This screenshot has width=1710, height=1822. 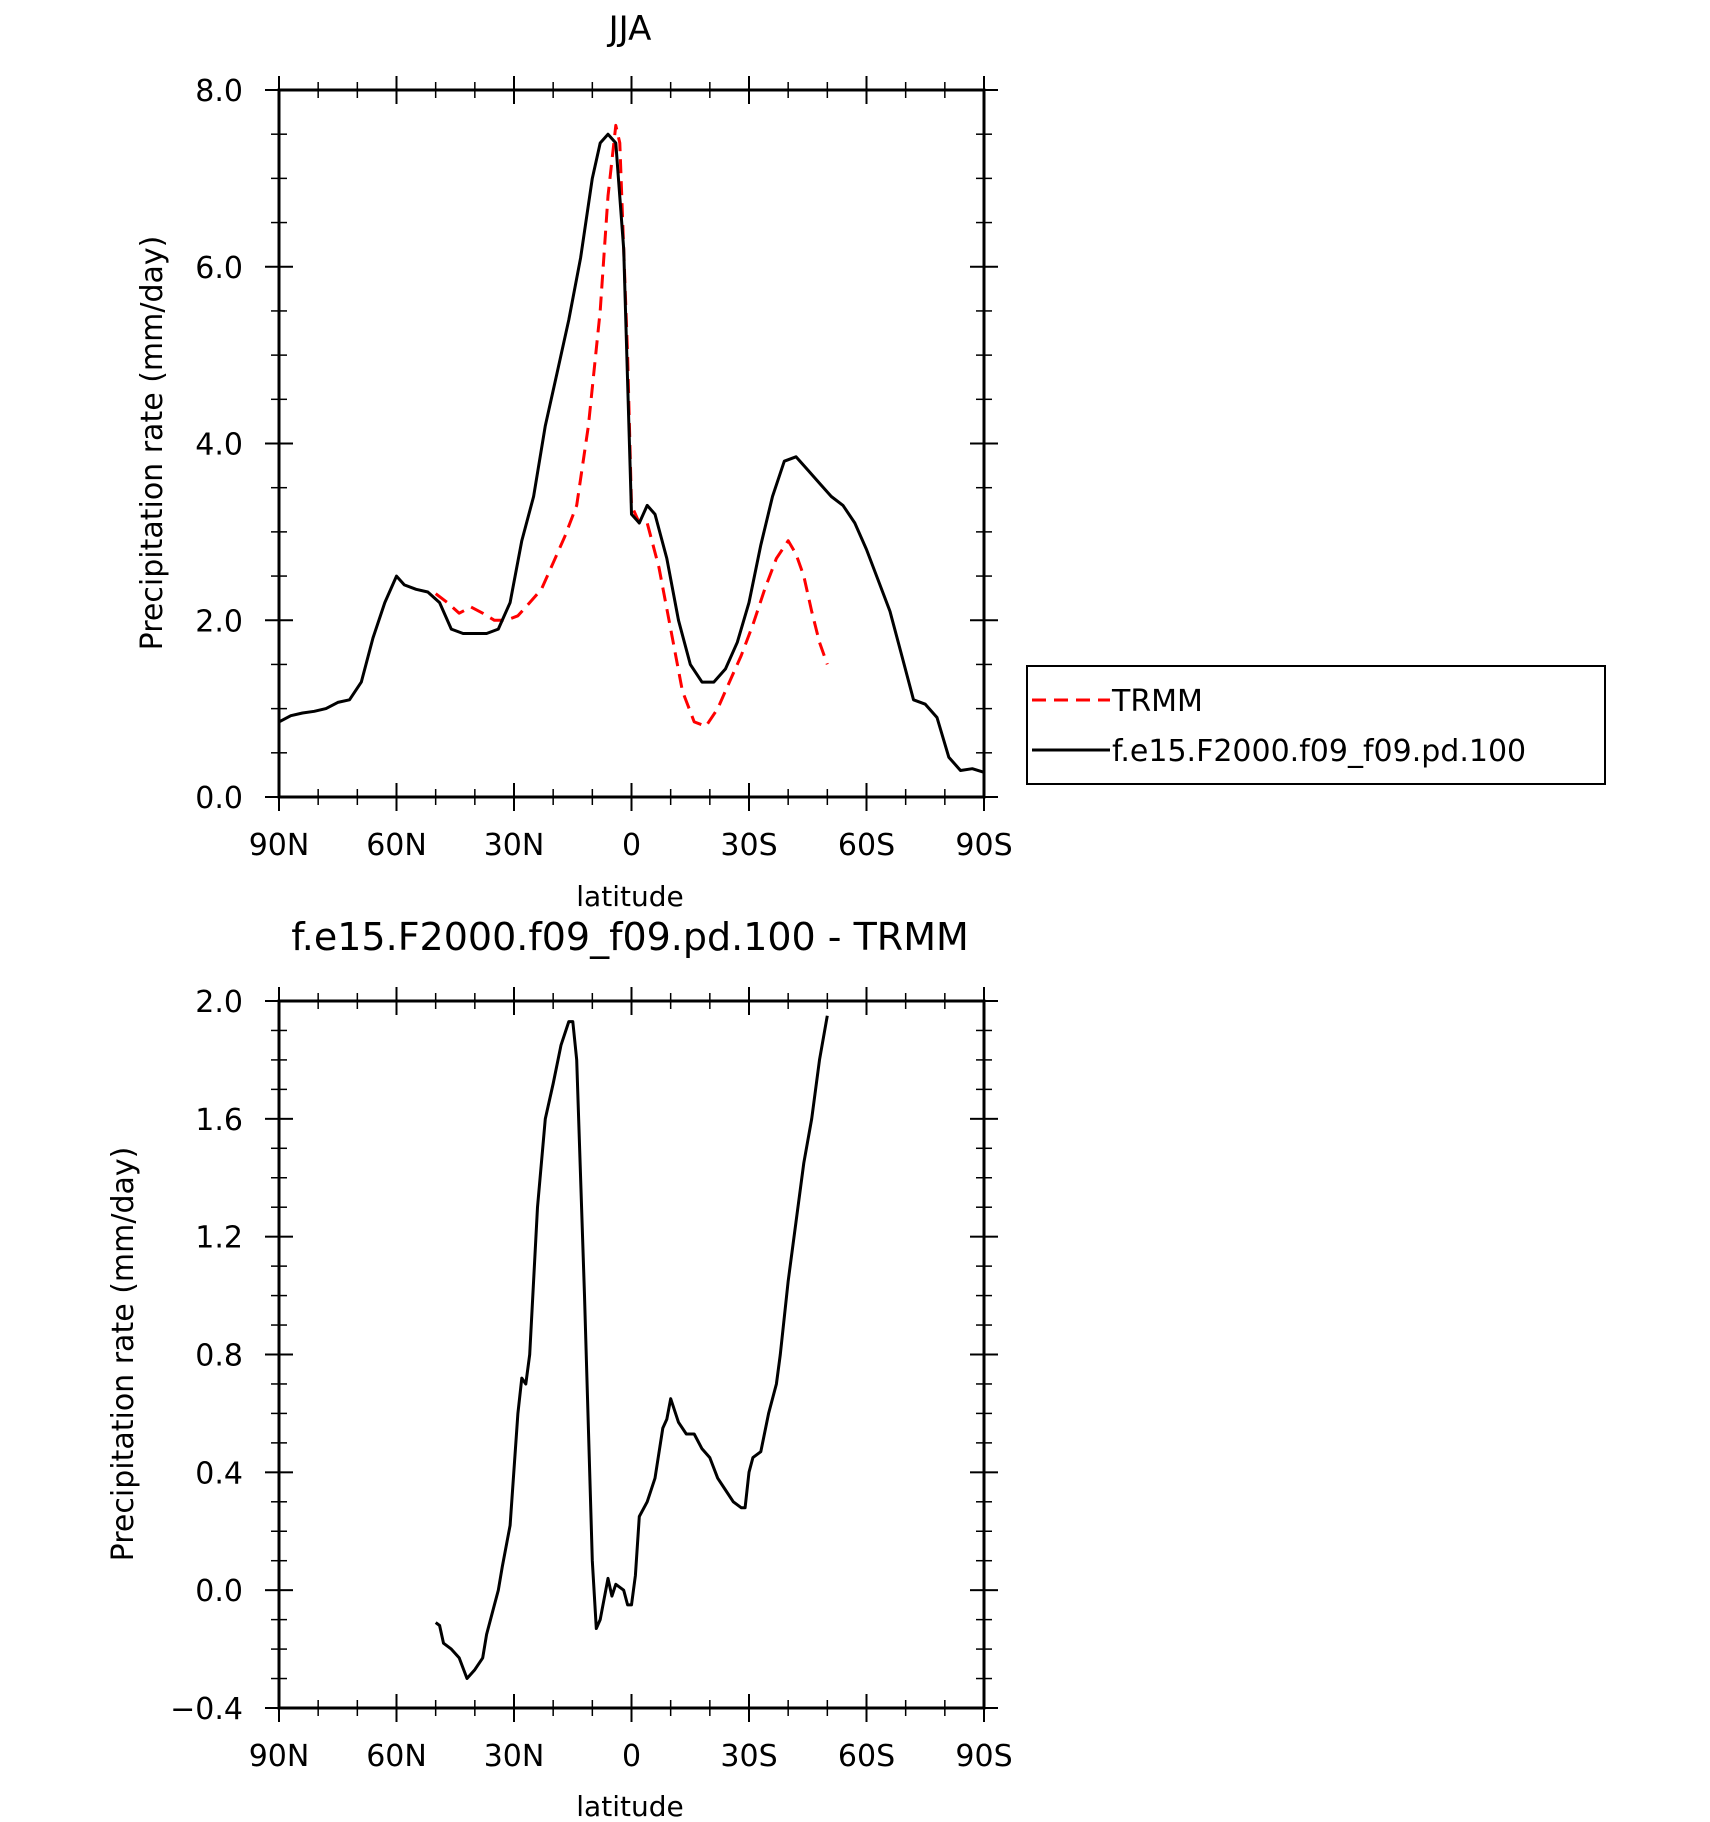 I want to click on y-tick-label: −0.4, so click(x=206, y=1709).